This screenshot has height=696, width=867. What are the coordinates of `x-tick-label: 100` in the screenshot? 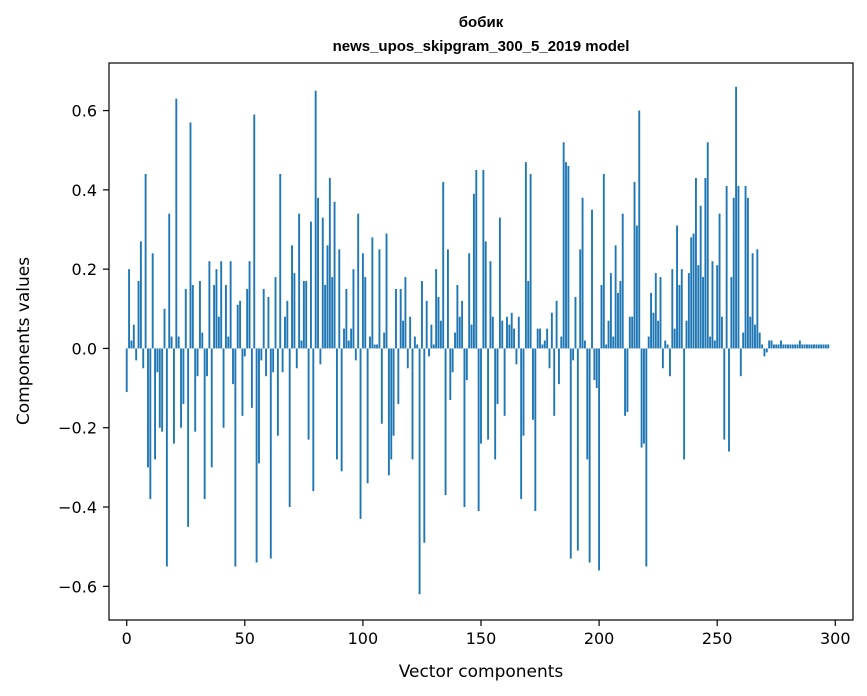 It's located at (363, 638).